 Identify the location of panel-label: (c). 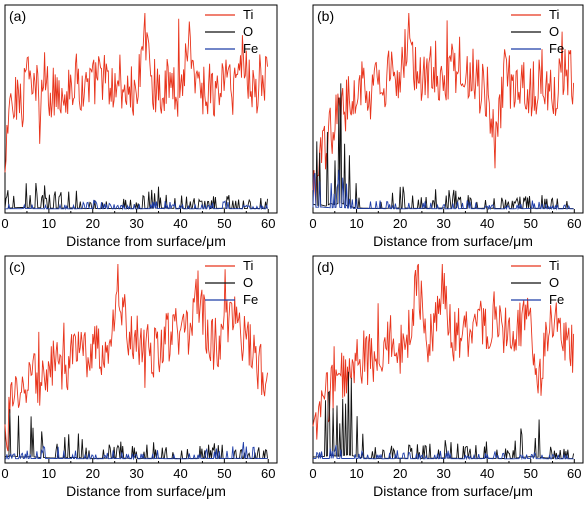
(17, 267).